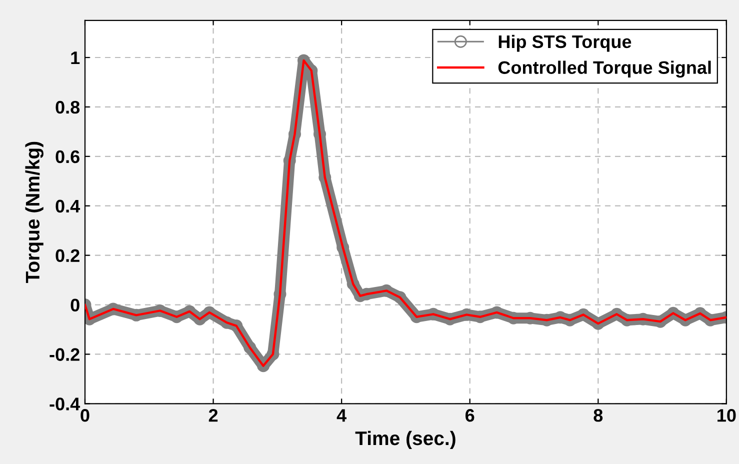 This screenshot has height=464, width=739. Describe the element at coordinates (213, 415) in the screenshot. I see `x-tick-label: 2` at that location.